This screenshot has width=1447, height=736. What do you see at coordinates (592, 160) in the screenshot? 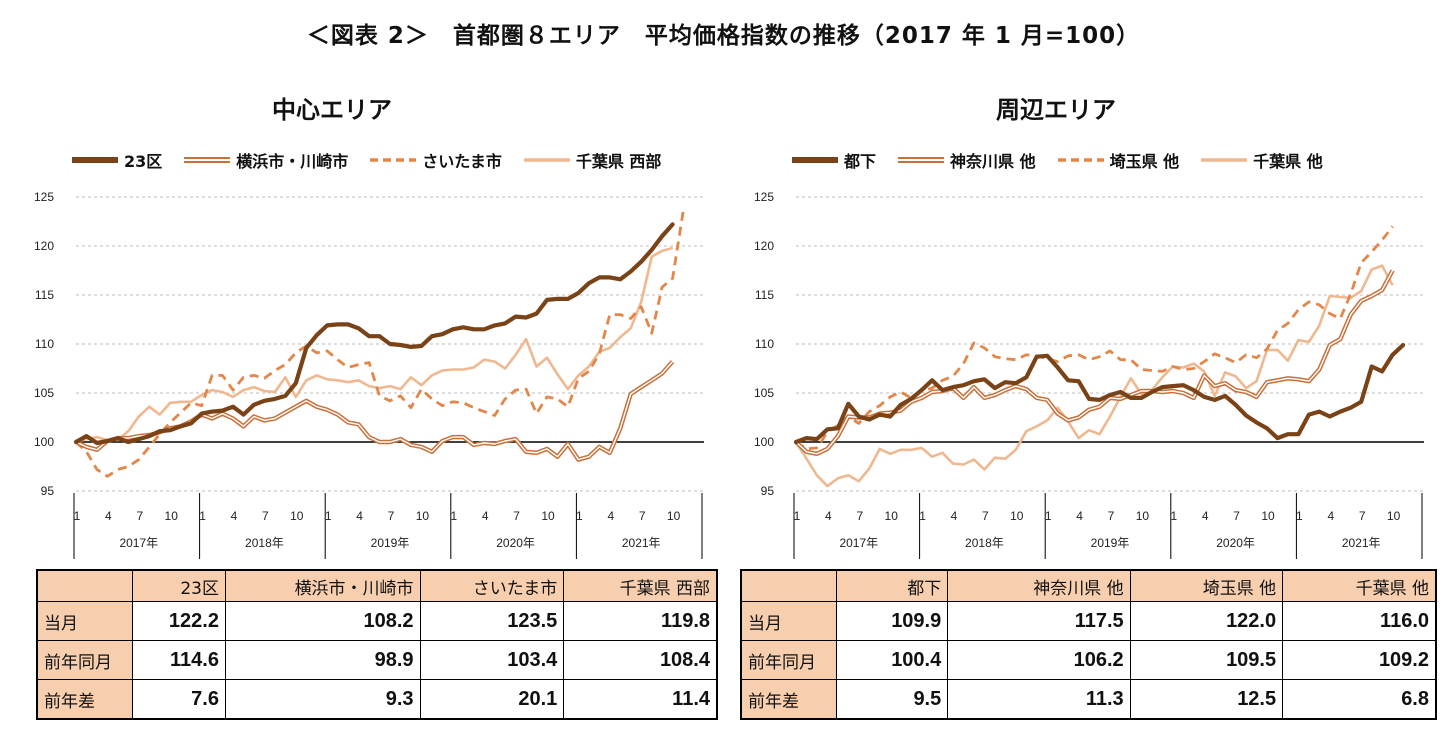
I see `legend-item: 千葉県 西部` at bounding box center [592, 160].